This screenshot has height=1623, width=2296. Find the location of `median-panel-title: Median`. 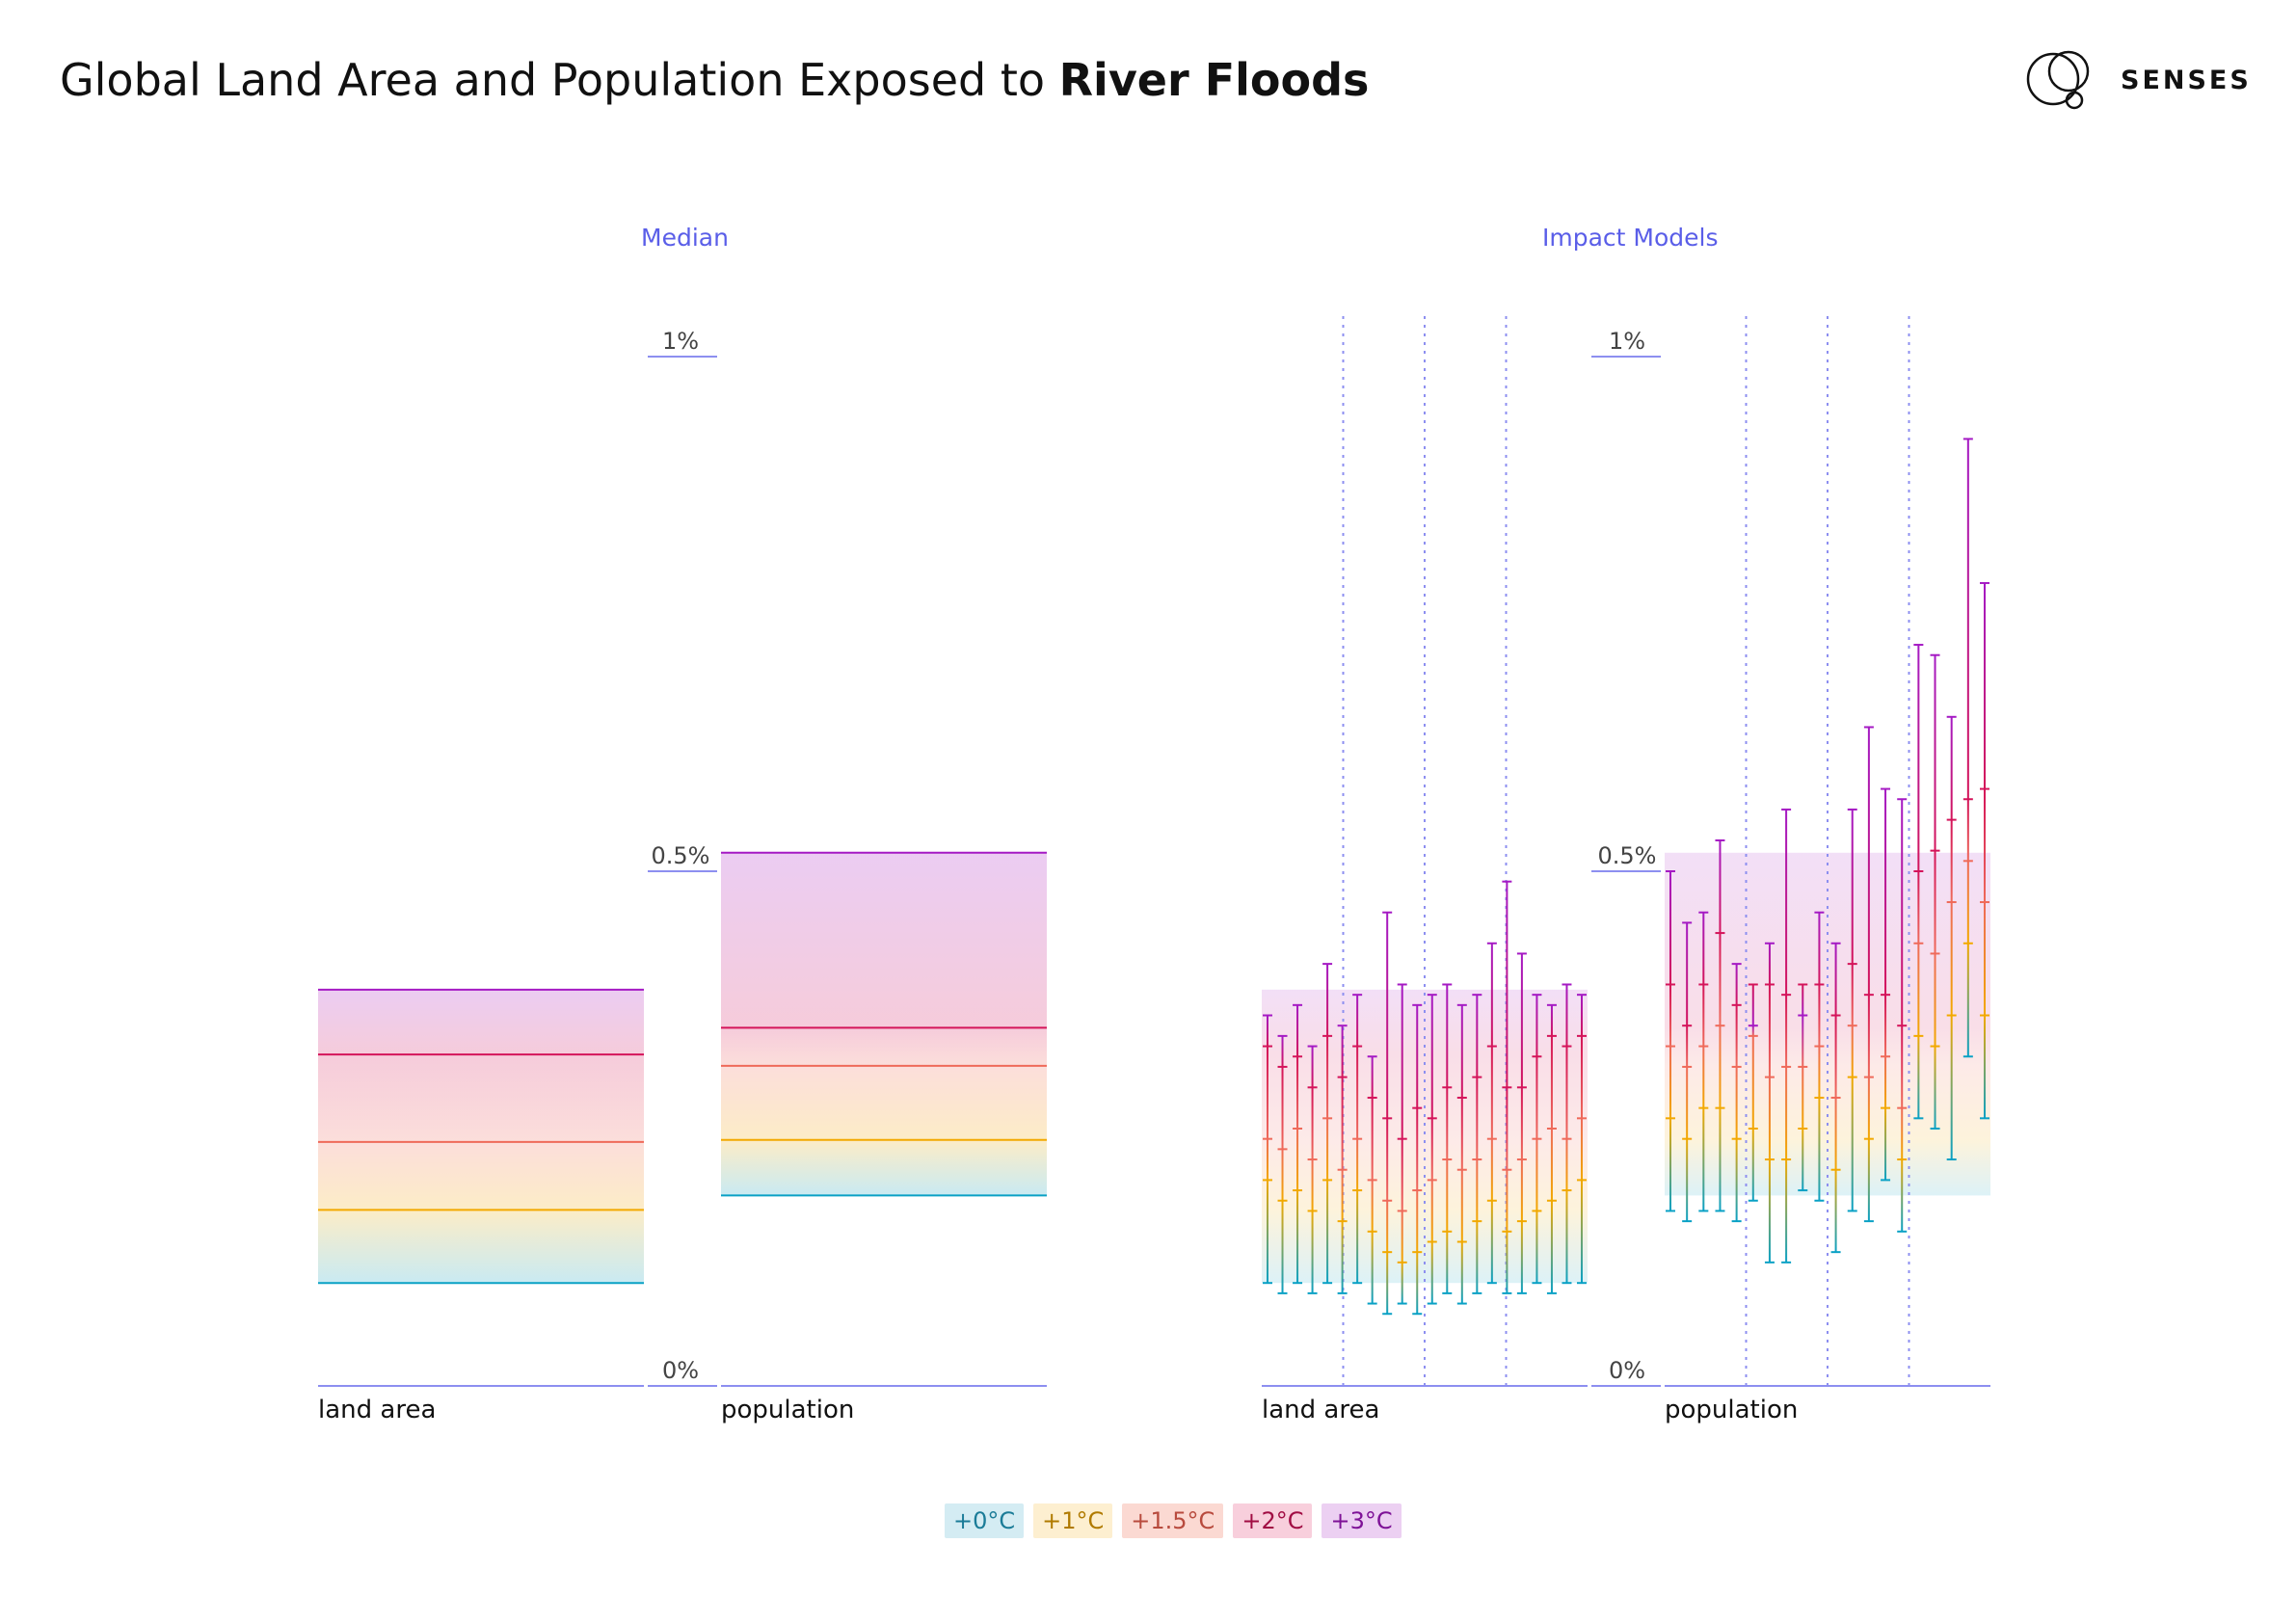

median-panel-title: Median is located at coordinates (685, 238).